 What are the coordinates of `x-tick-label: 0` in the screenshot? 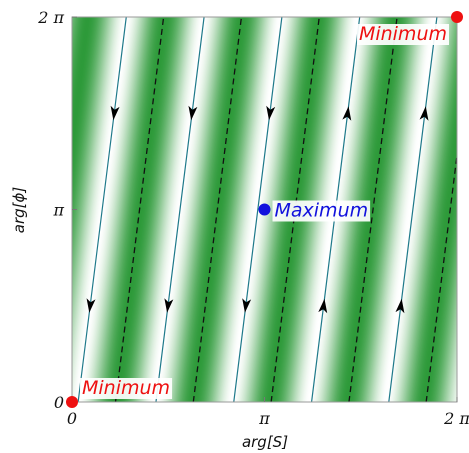 It's located at (72, 418).